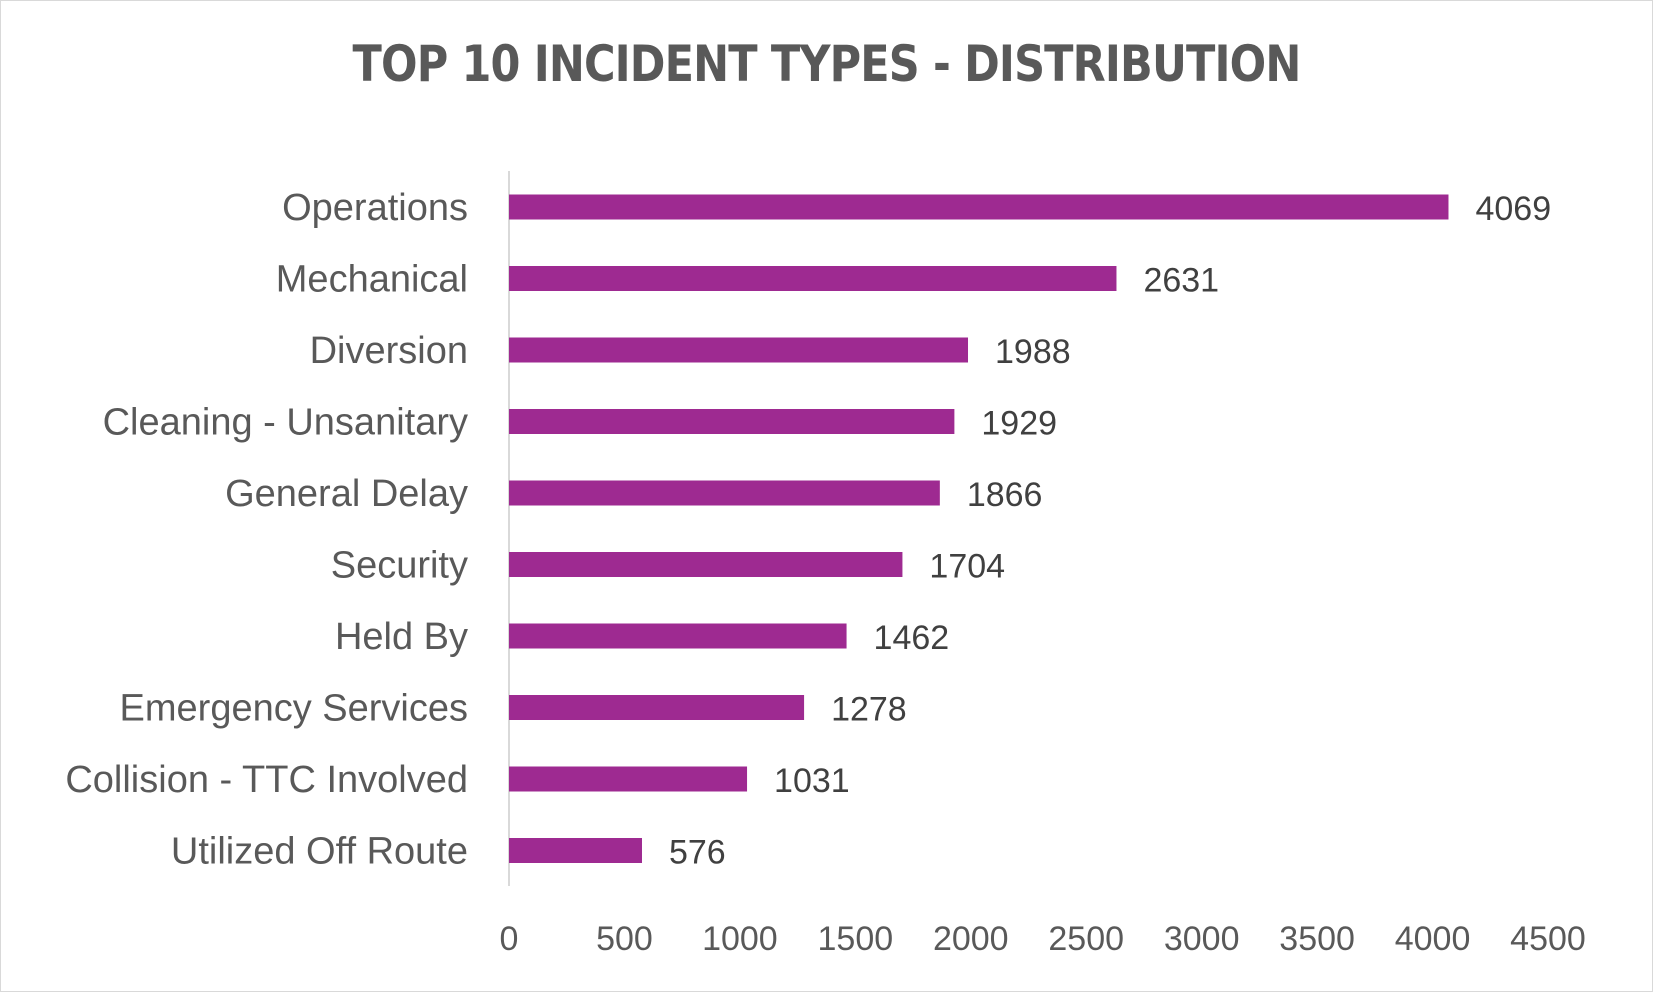 The image size is (1653, 992). What do you see at coordinates (319, 852) in the screenshot?
I see `category-label: Utilized Off Route` at bounding box center [319, 852].